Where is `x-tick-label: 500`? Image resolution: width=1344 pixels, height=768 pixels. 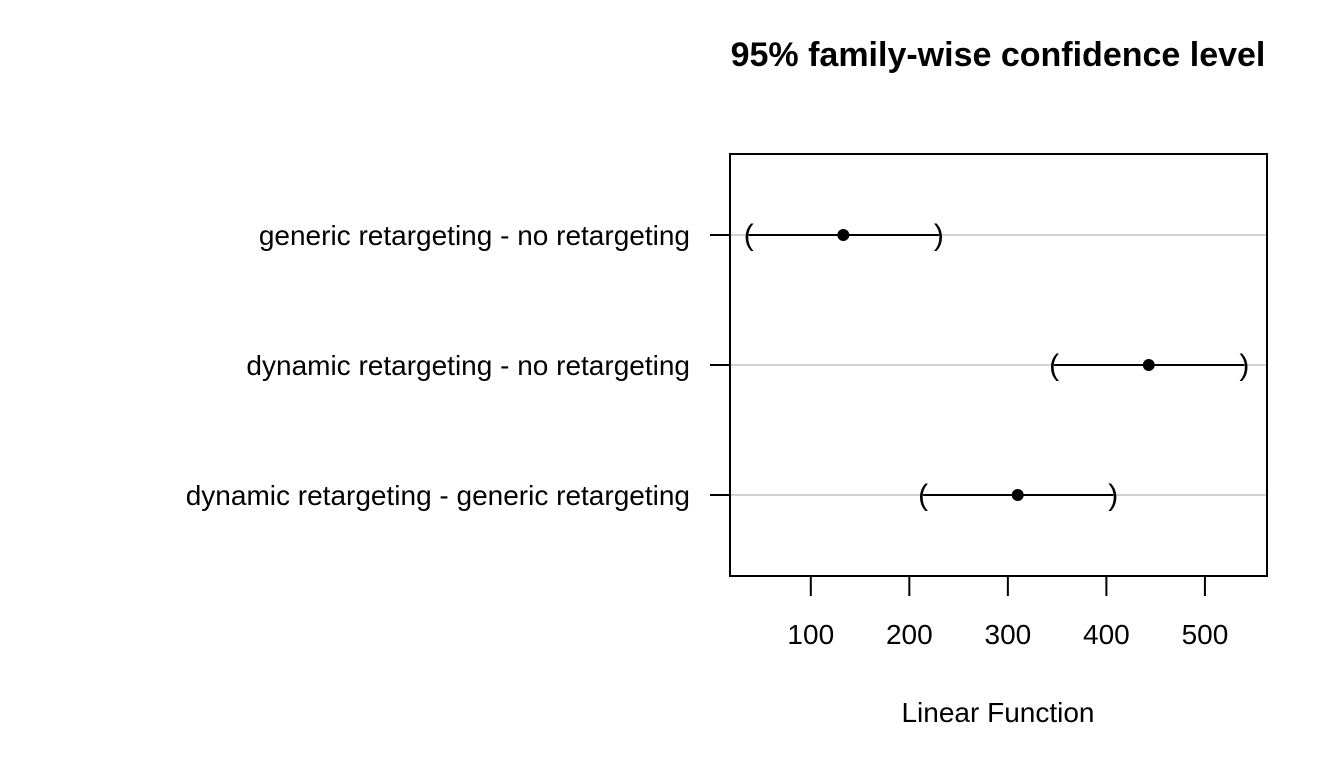 x-tick-label: 500 is located at coordinates (1205, 634).